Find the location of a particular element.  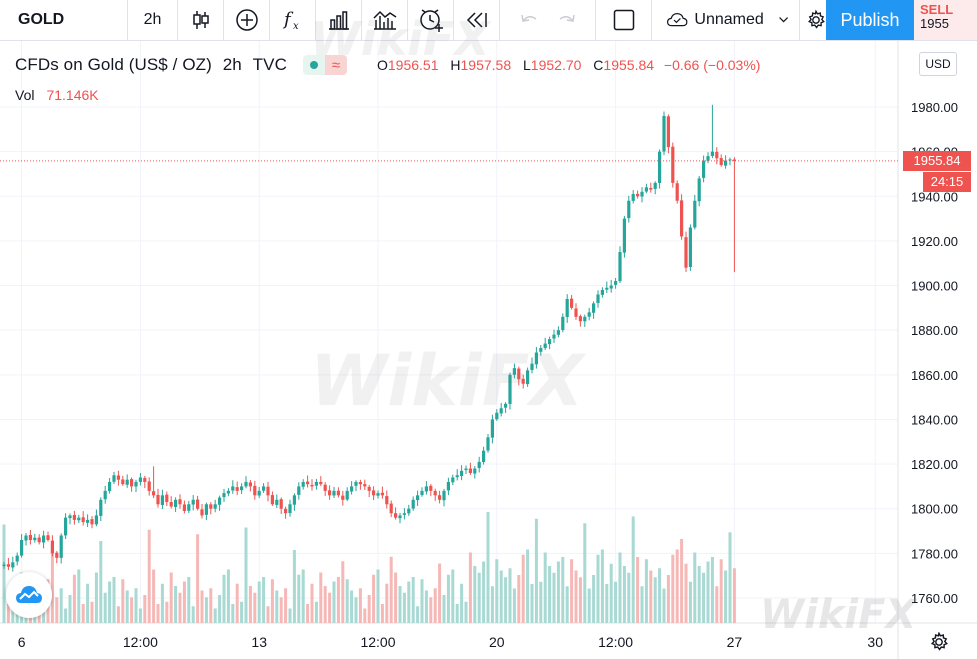

bar-style-button is located at coordinates (201, 20).